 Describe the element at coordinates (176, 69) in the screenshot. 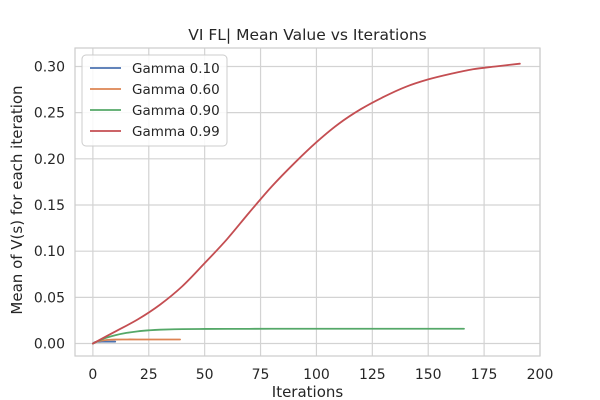

I see `legend-label-gamma-0.10: Gamma 0.10` at that location.